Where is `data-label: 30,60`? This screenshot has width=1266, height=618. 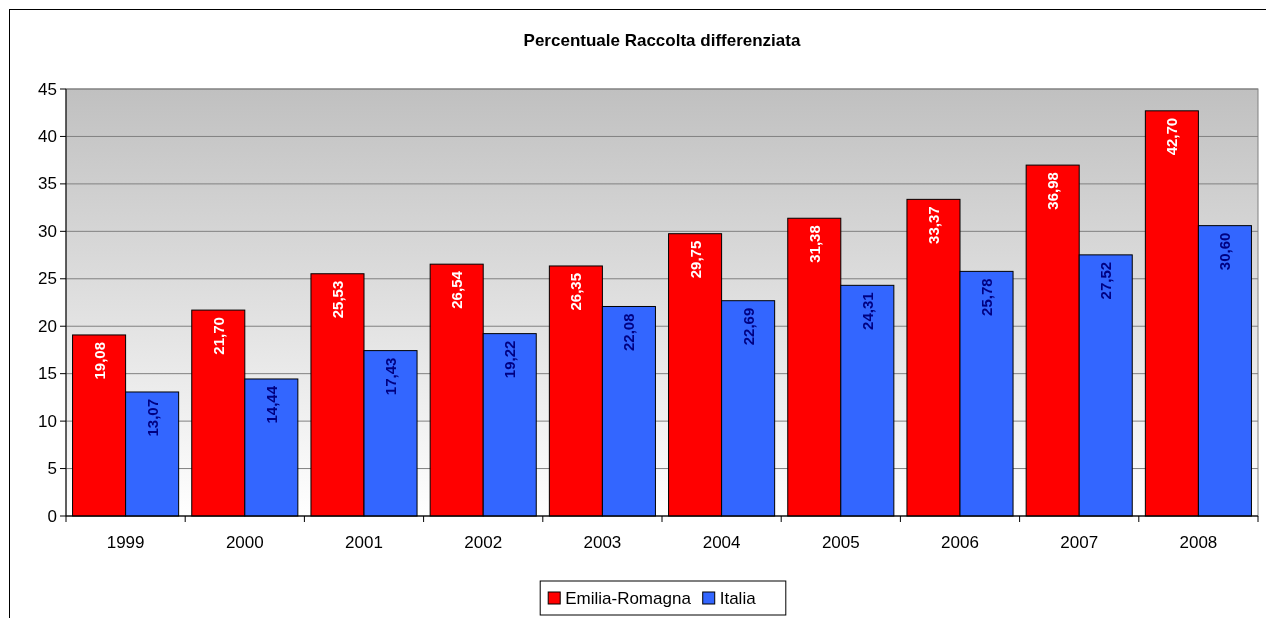
data-label: 30,60 is located at coordinates (1225, 251).